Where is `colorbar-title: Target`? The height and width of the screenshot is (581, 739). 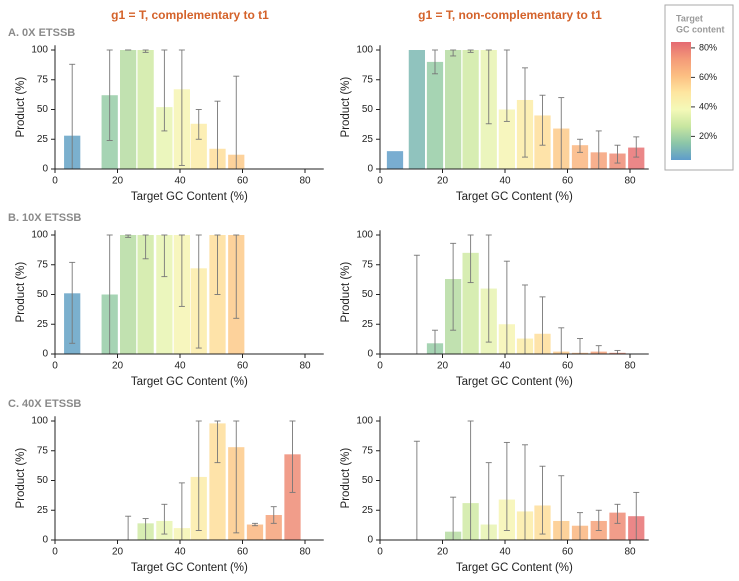 colorbar-title: Target is located at coordinates (689, 18).